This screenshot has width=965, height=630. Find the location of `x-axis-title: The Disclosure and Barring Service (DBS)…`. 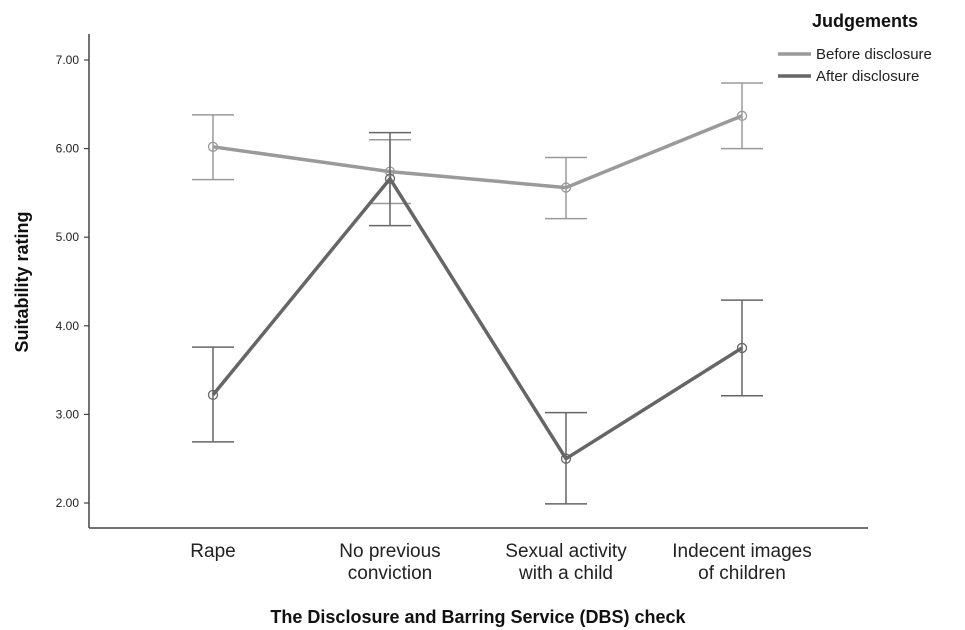

x-axis-title: The Disclosure and Barring Service (DBS)… is located at coordinates (478, 617).